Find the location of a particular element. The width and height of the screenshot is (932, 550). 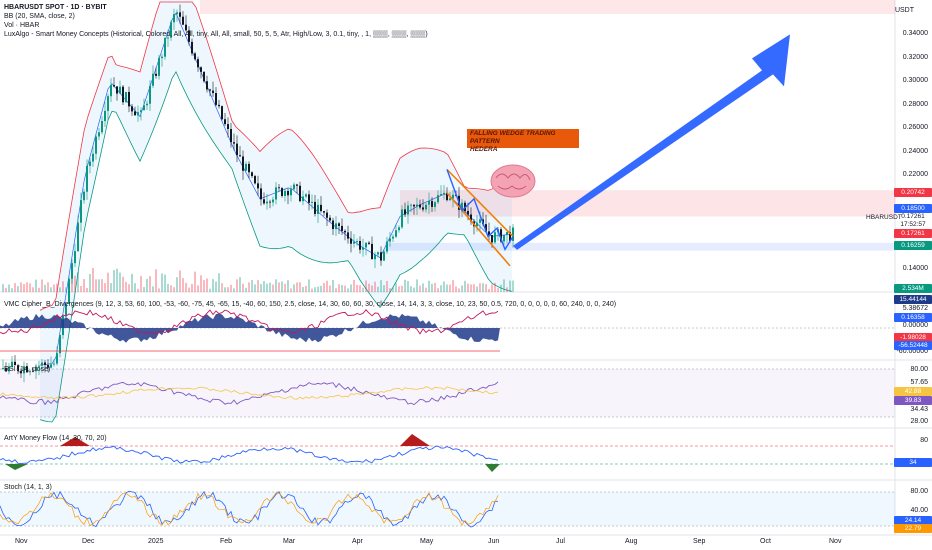

support-zone is located at coordinates (640, 246).